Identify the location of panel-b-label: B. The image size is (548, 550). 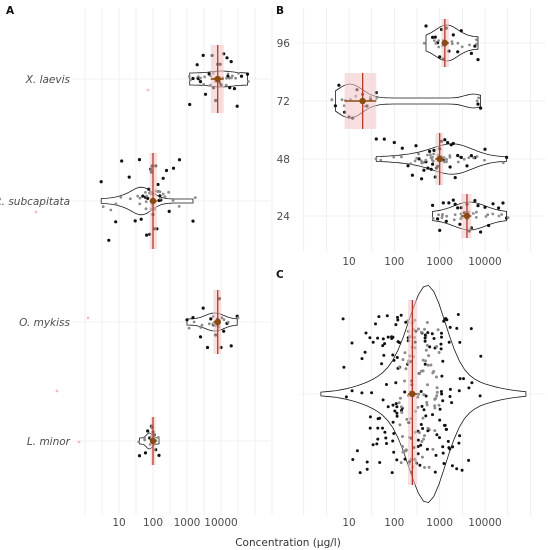
(280, 11).